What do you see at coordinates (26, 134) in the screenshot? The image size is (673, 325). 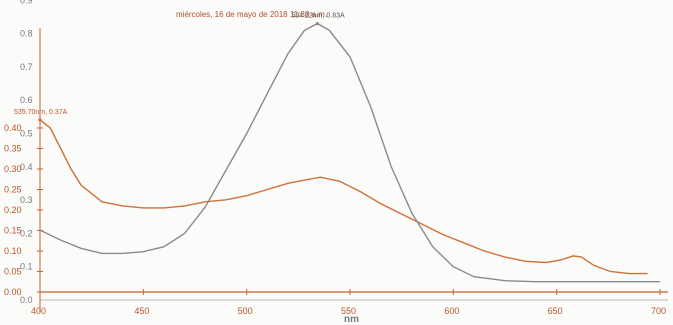 I see `y-tick-label-gray: 0.5` at bounding box center [26, 134].